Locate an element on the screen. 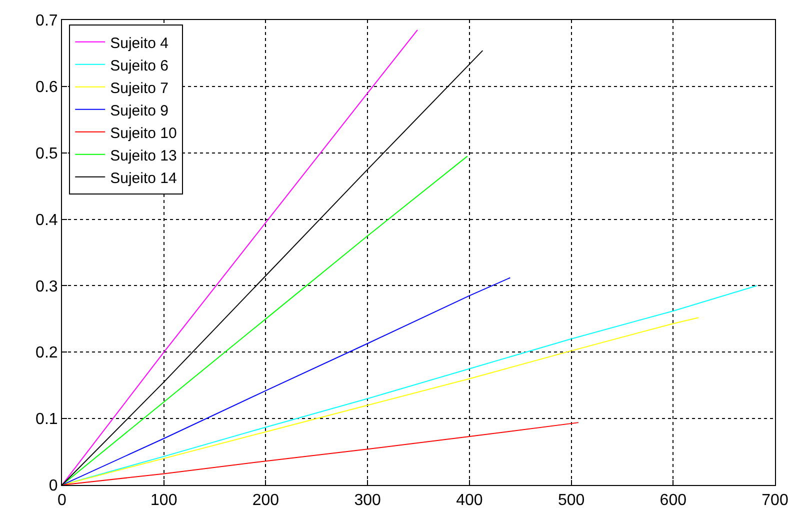  legend-label: Sujeito 14 is located at coordinates (143, 178).